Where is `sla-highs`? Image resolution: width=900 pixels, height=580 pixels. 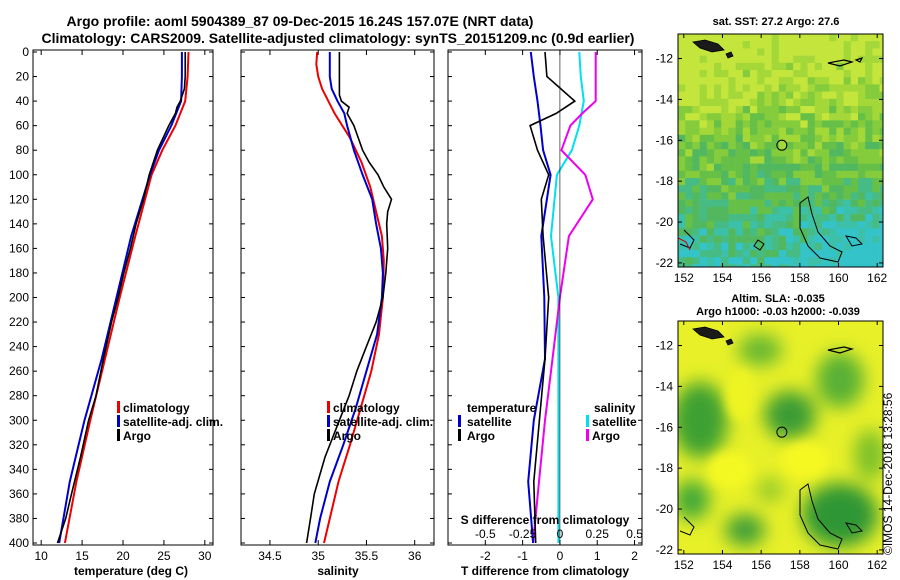
sla-highs is located at coordinates (768, 428).